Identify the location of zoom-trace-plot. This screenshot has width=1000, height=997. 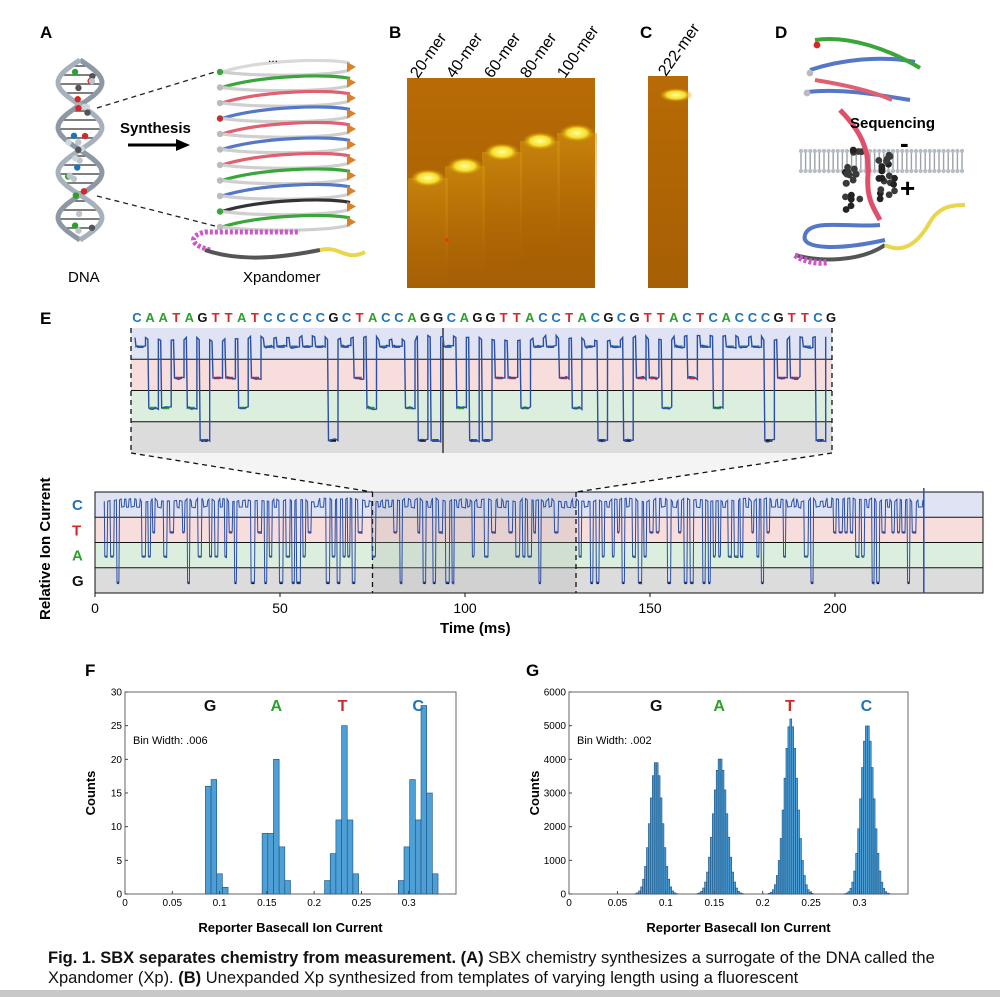
(481, 390).